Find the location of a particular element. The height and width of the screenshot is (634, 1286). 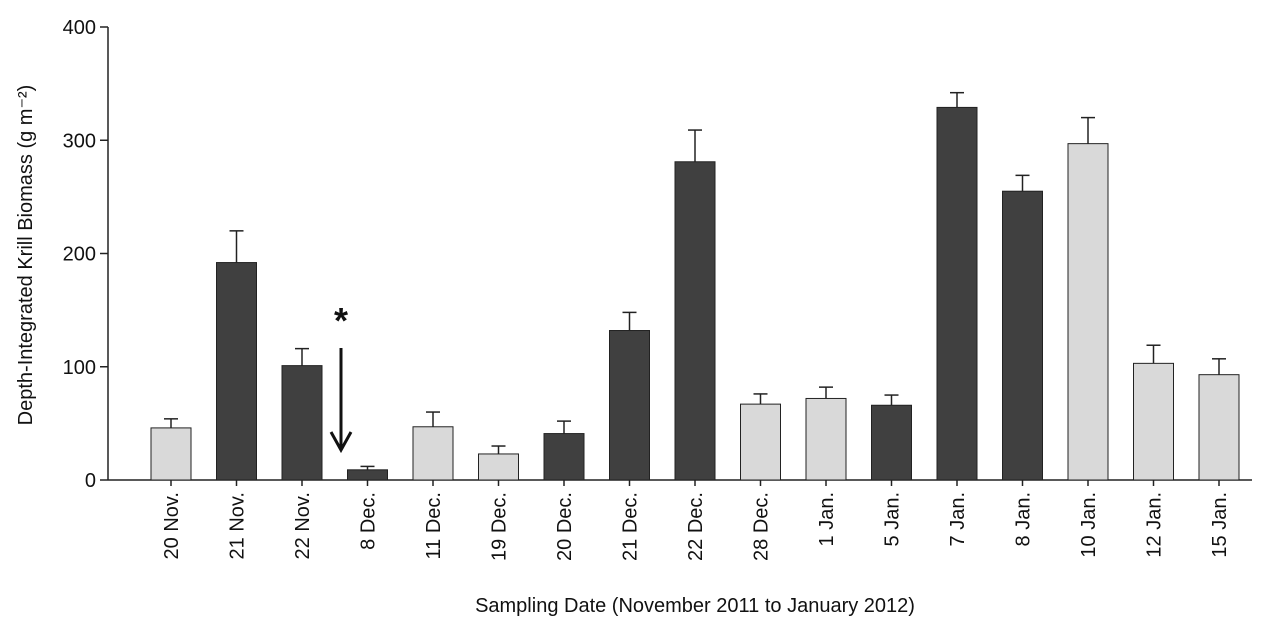

x-tick-label: 21 Dec. is located at coordinates (631, 526).